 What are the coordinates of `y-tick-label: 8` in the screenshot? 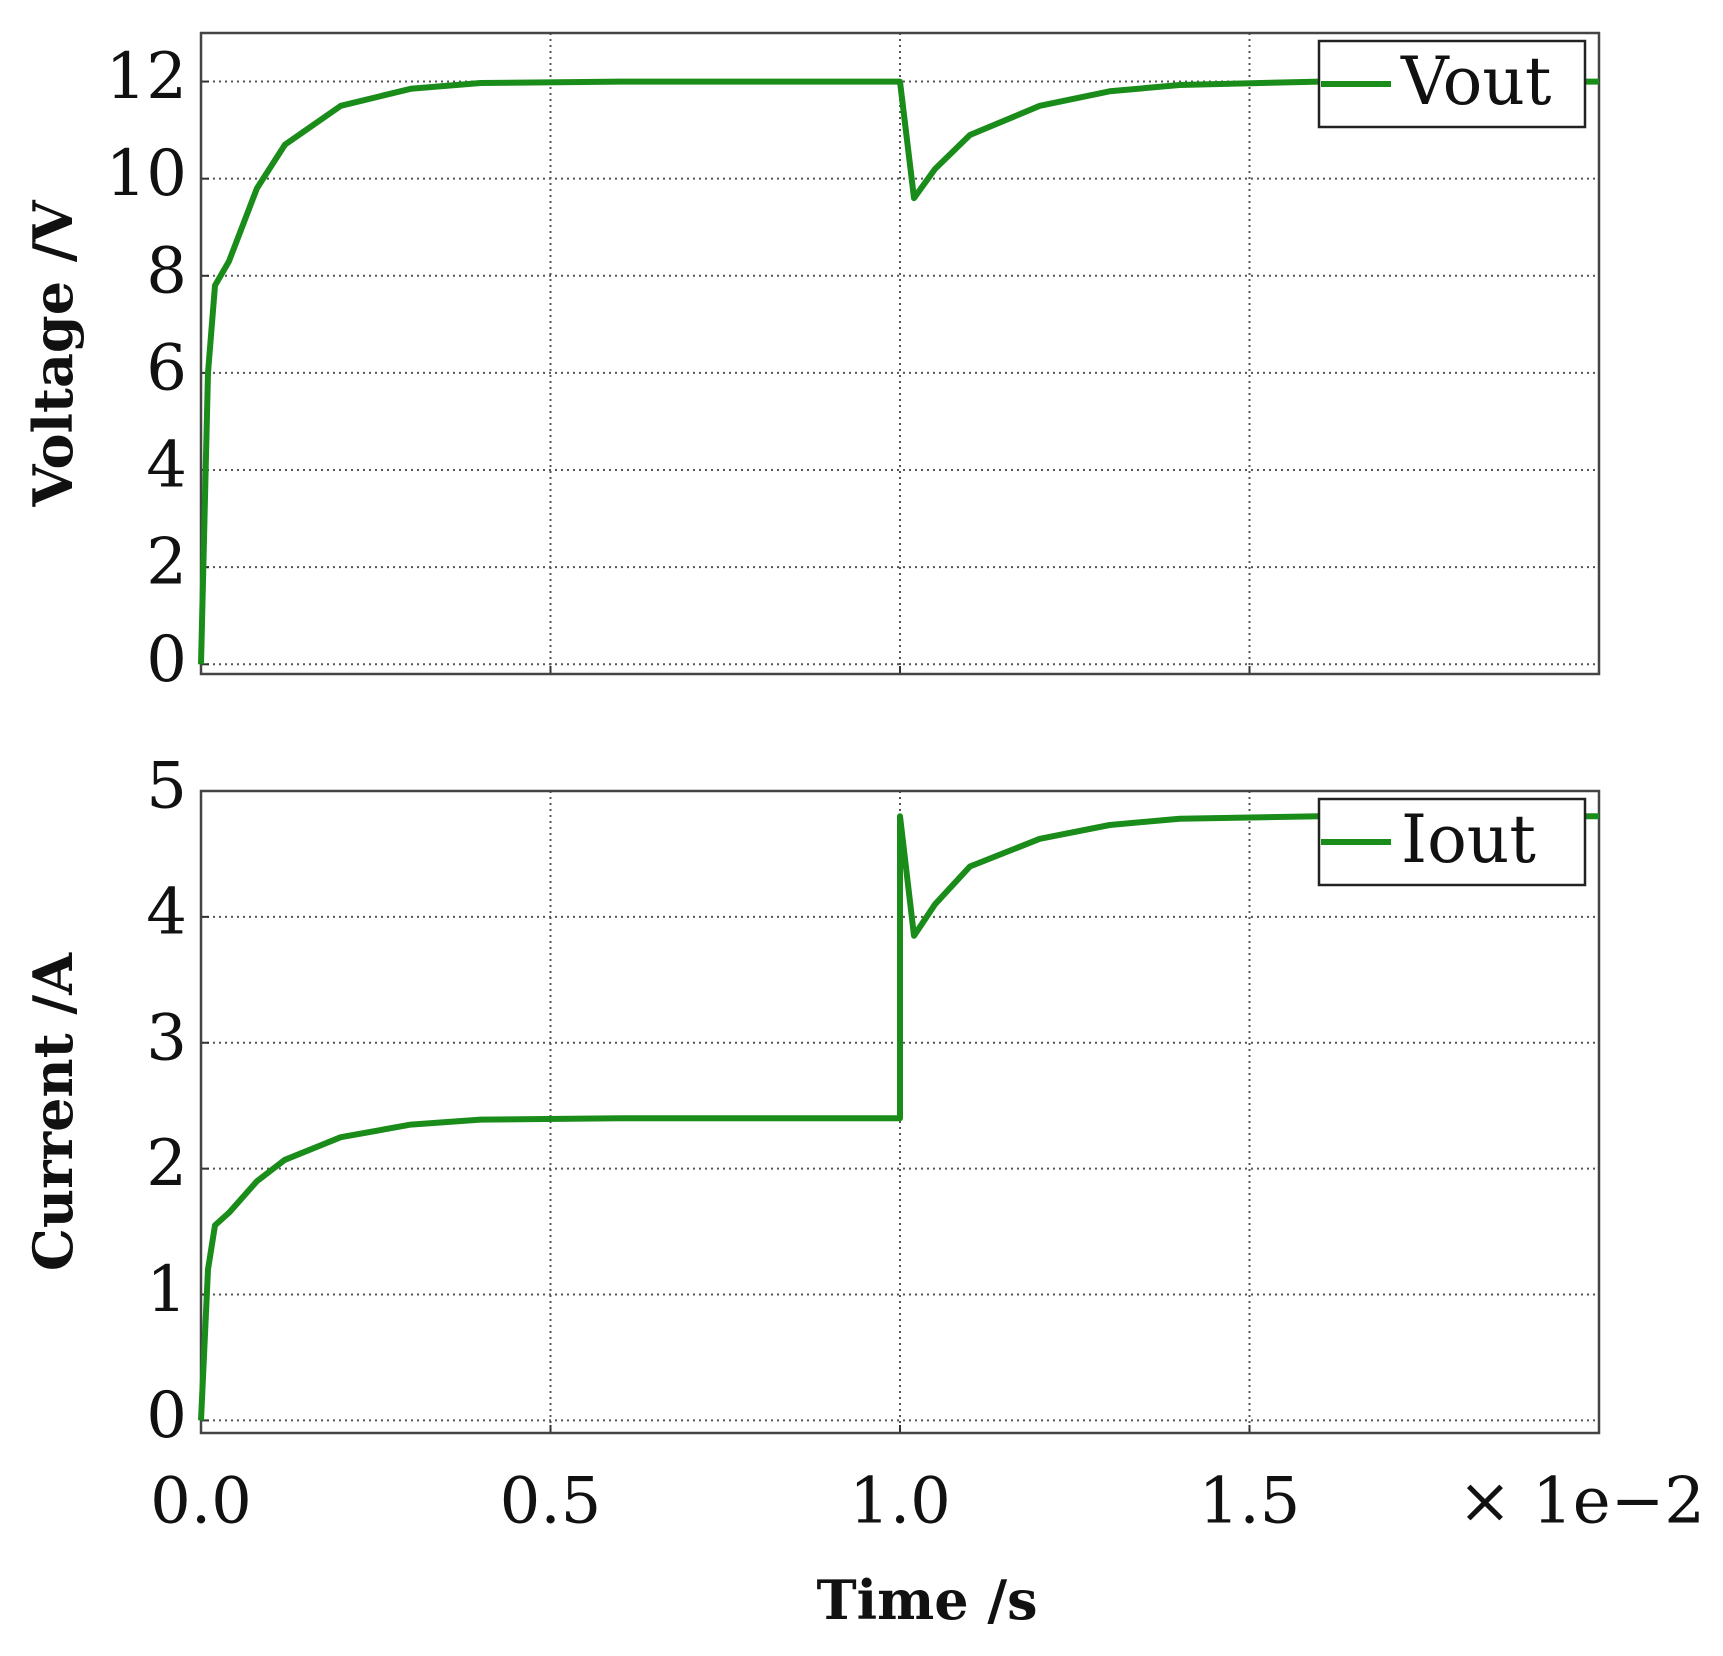 It's located at (166, 271).